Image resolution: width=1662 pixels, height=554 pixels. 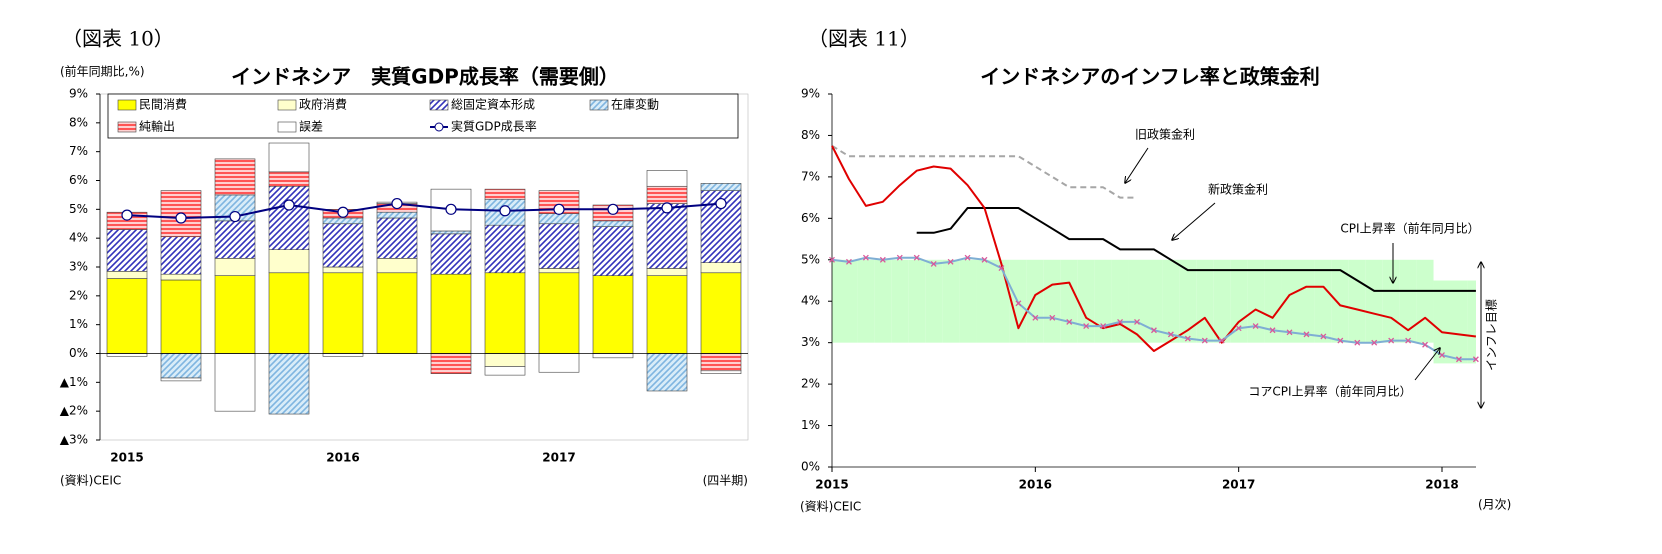 I want to click on series-label: 新政策金利, so click(x=1238, y=189).